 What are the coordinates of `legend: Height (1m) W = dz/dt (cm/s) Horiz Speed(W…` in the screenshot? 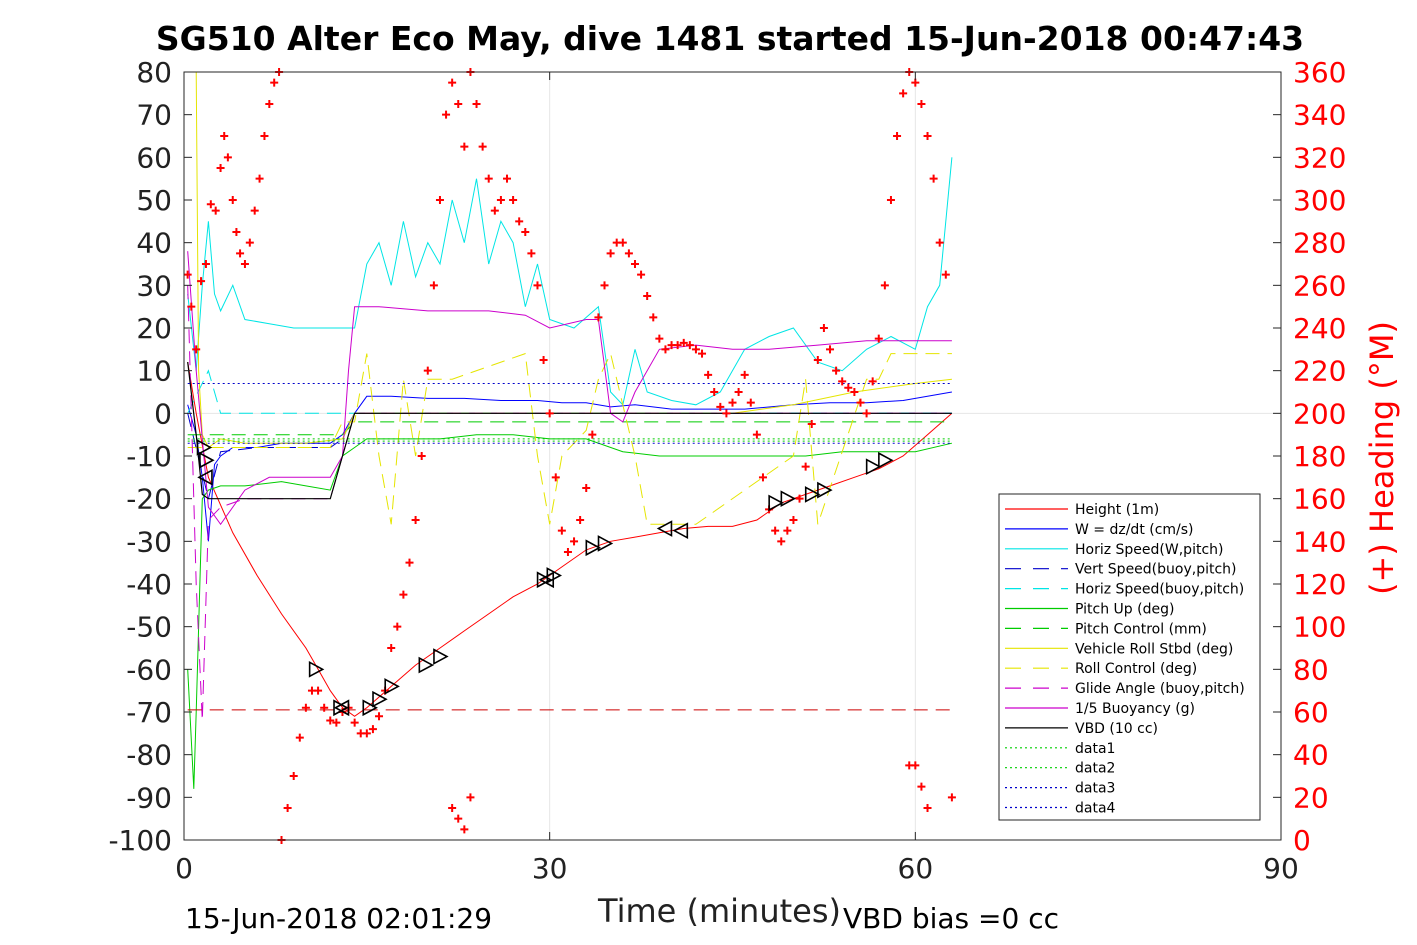 It's located at (1129, 657).